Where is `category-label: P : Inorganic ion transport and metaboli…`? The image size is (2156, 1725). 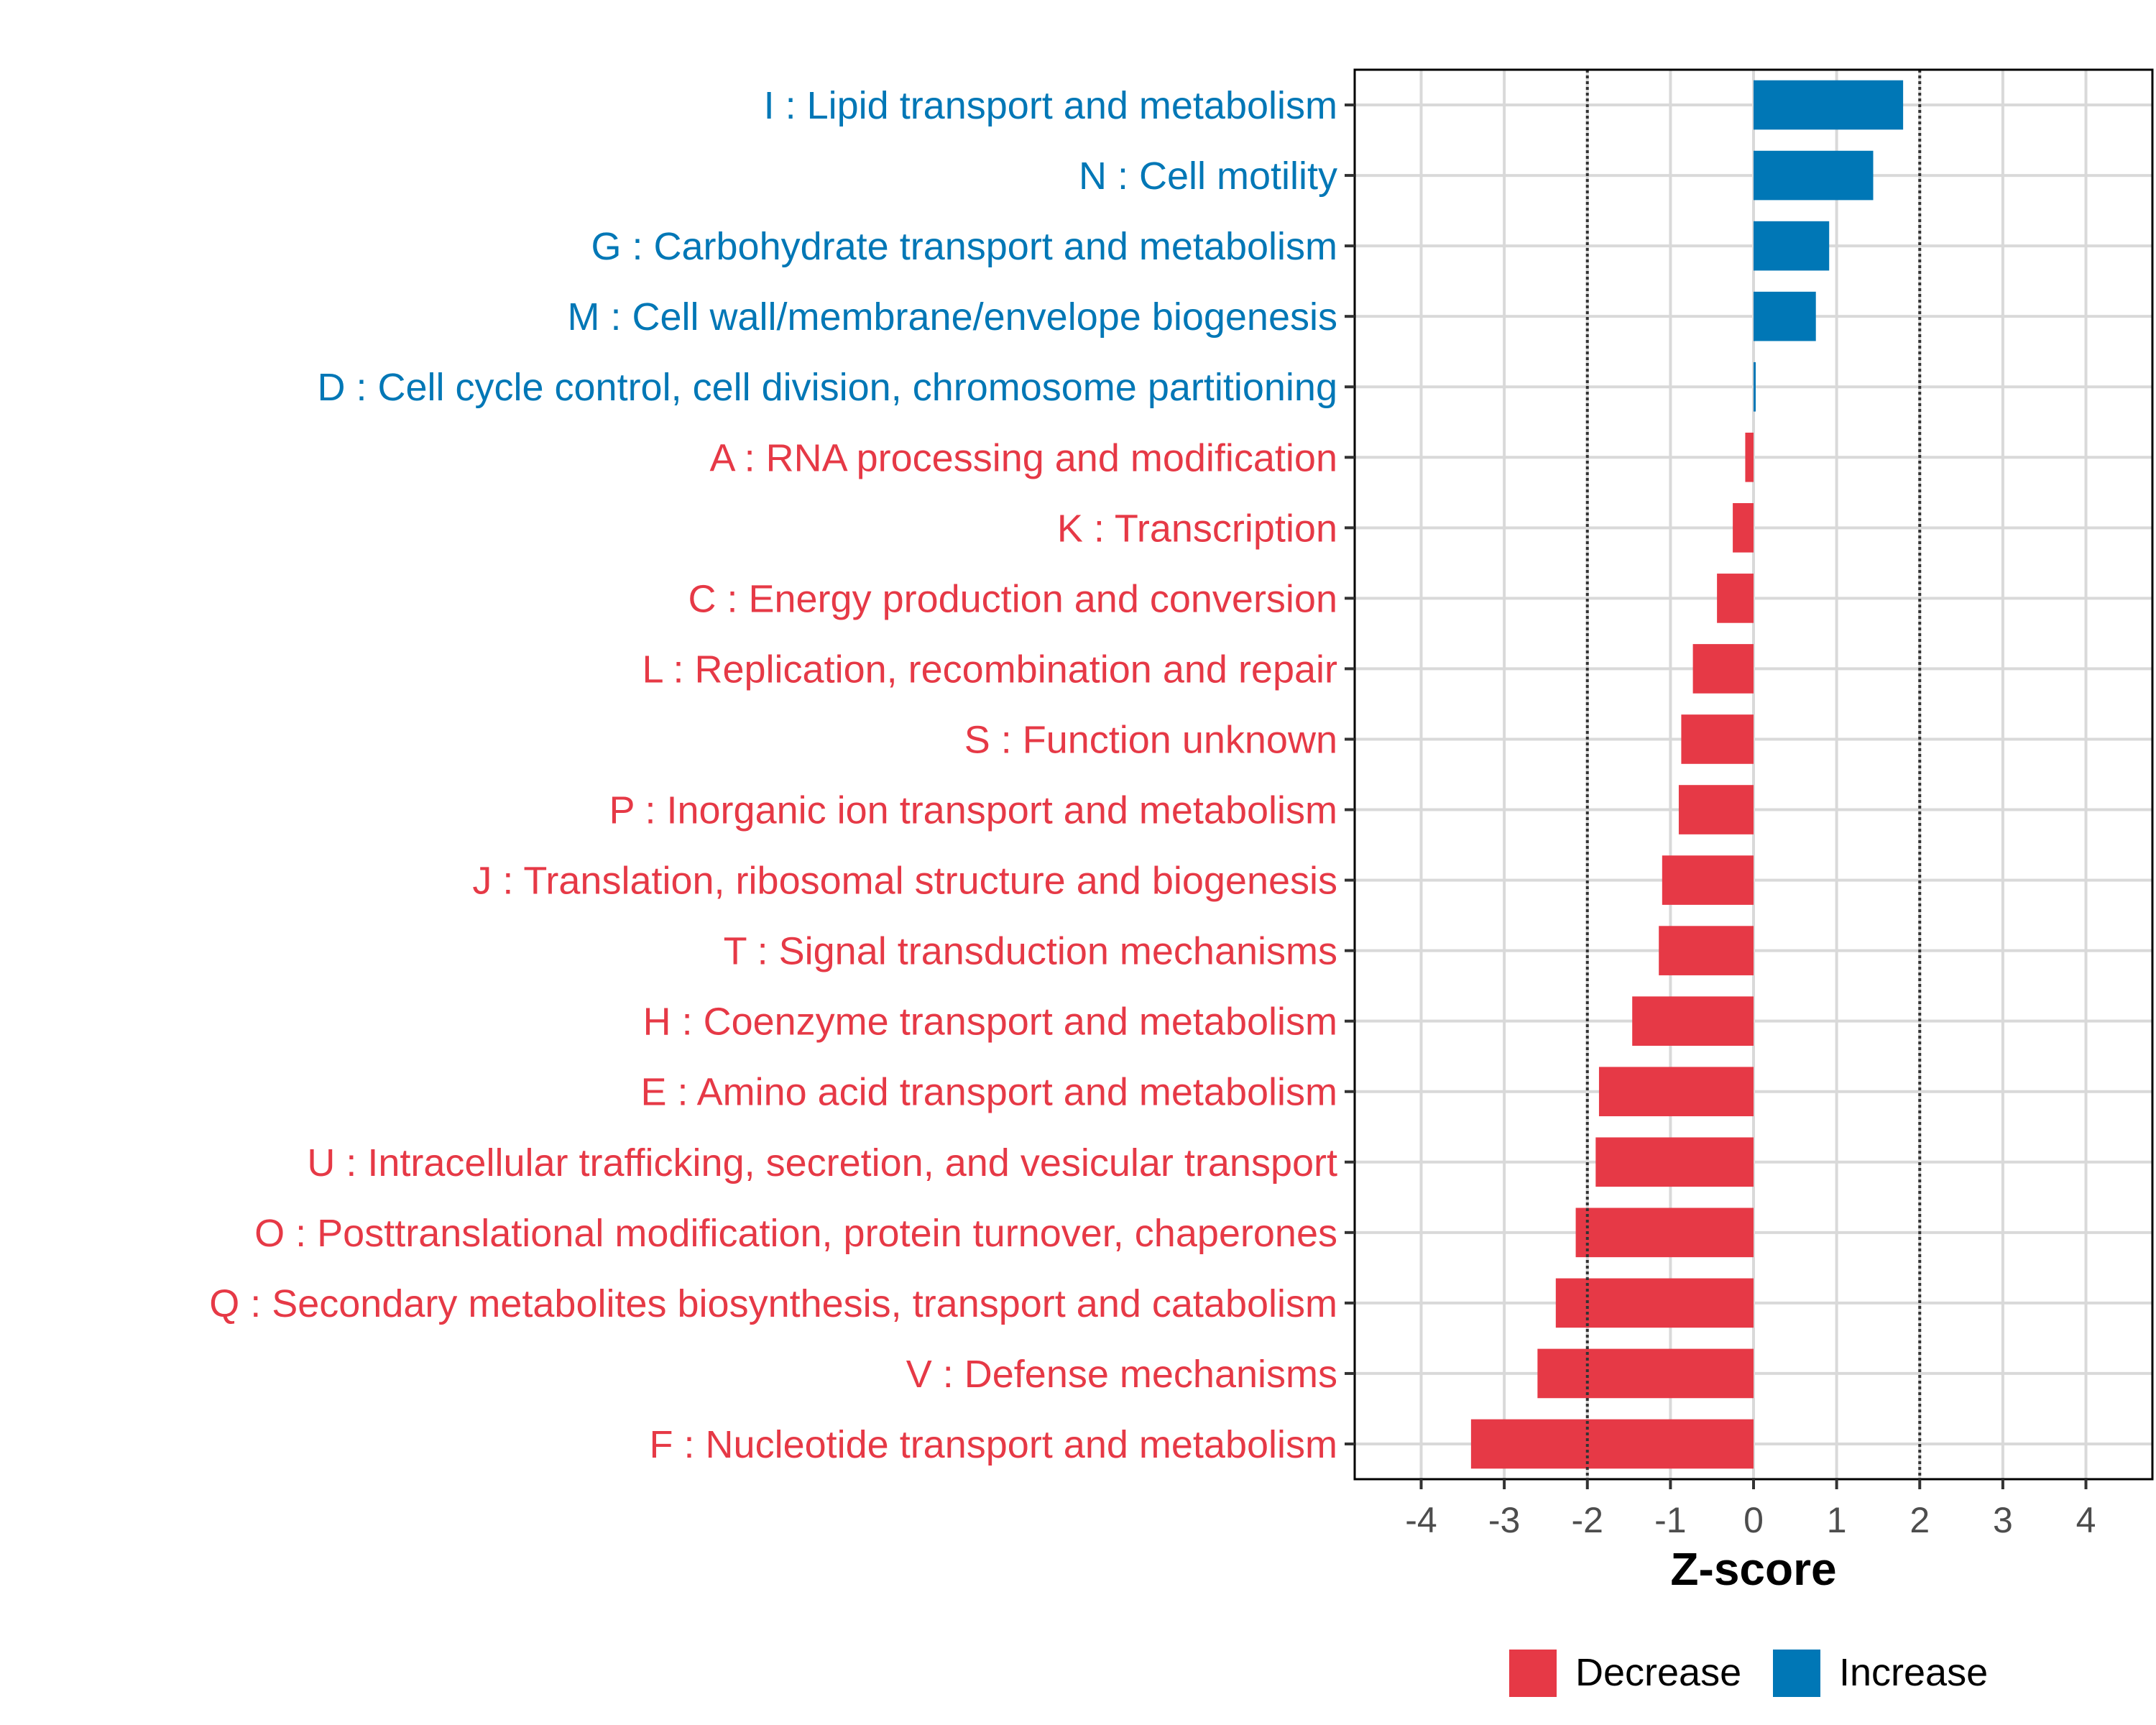
category-label: P : Inorganic ion transport and metaboli… is located at coordinates (973, 810).